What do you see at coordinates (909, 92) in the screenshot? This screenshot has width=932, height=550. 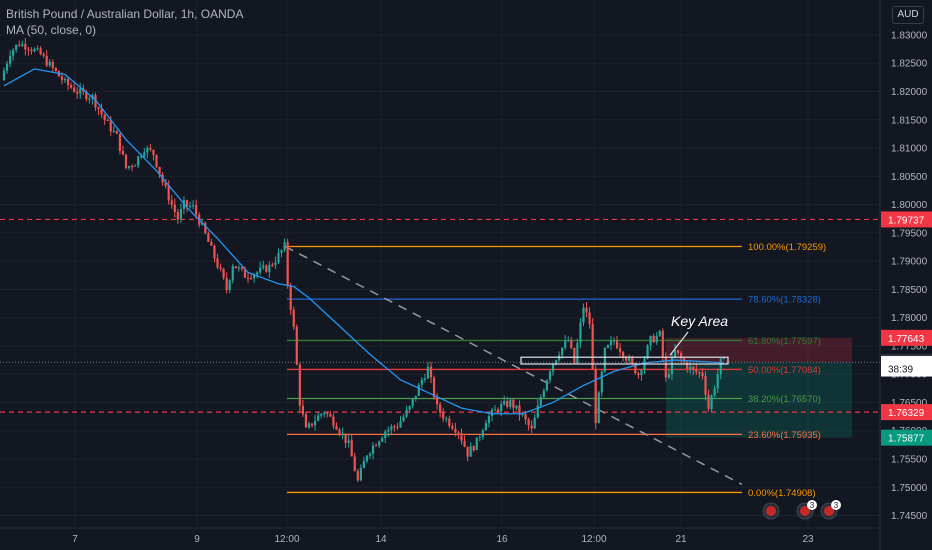 I see `y-tick-label: 1.82000` at bounding box center [909, 92].